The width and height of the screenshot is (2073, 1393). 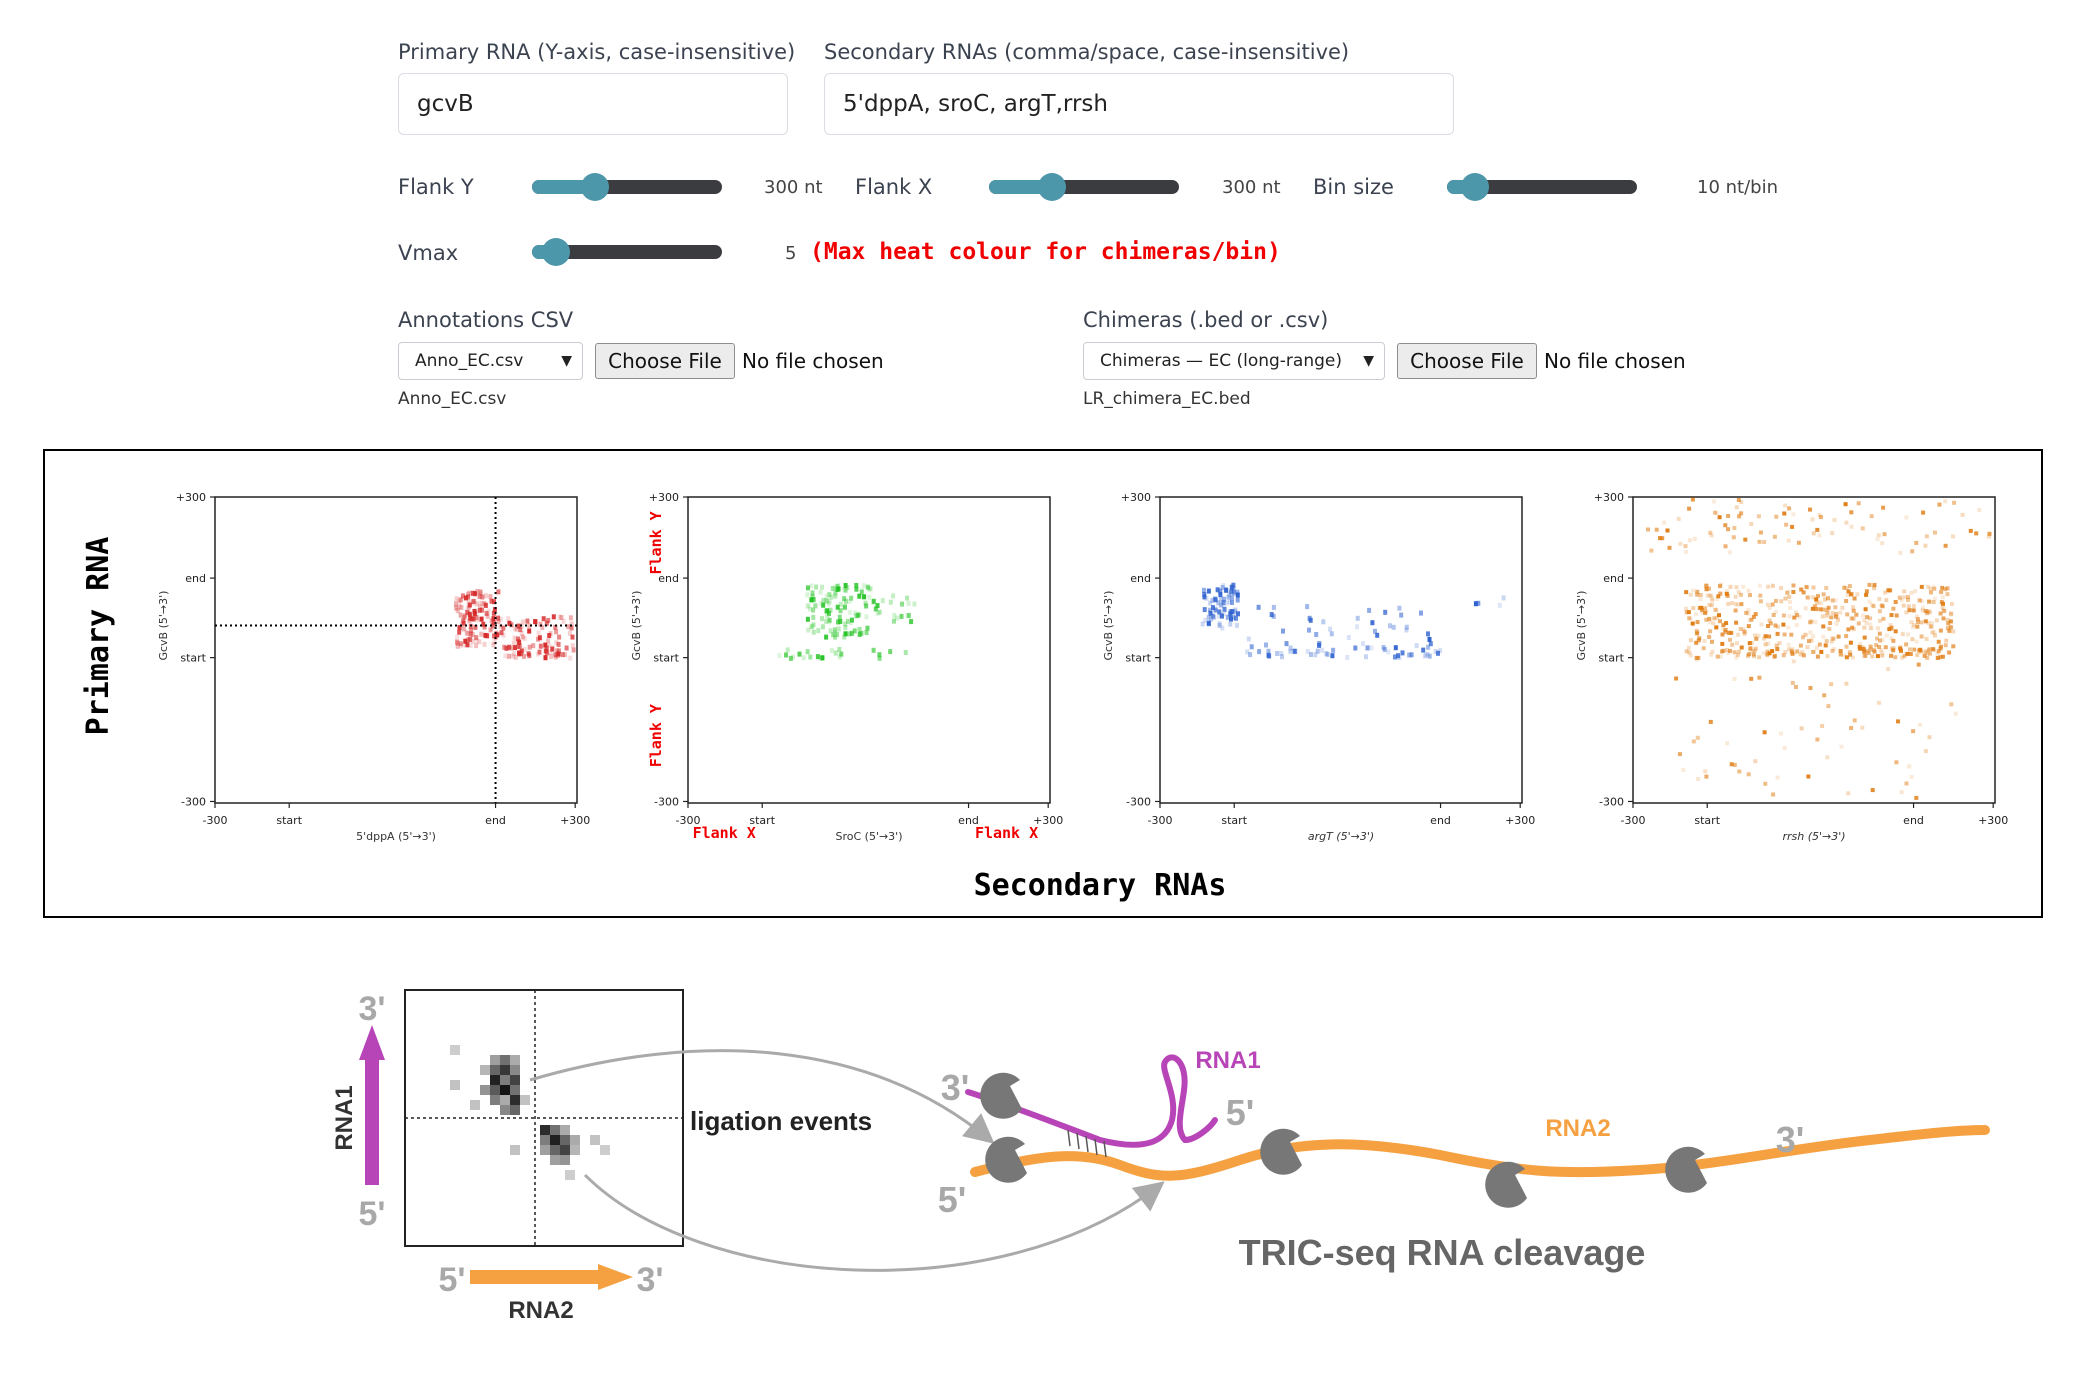 I want to click on vmax-value: 5, so click(x=791, y=253).